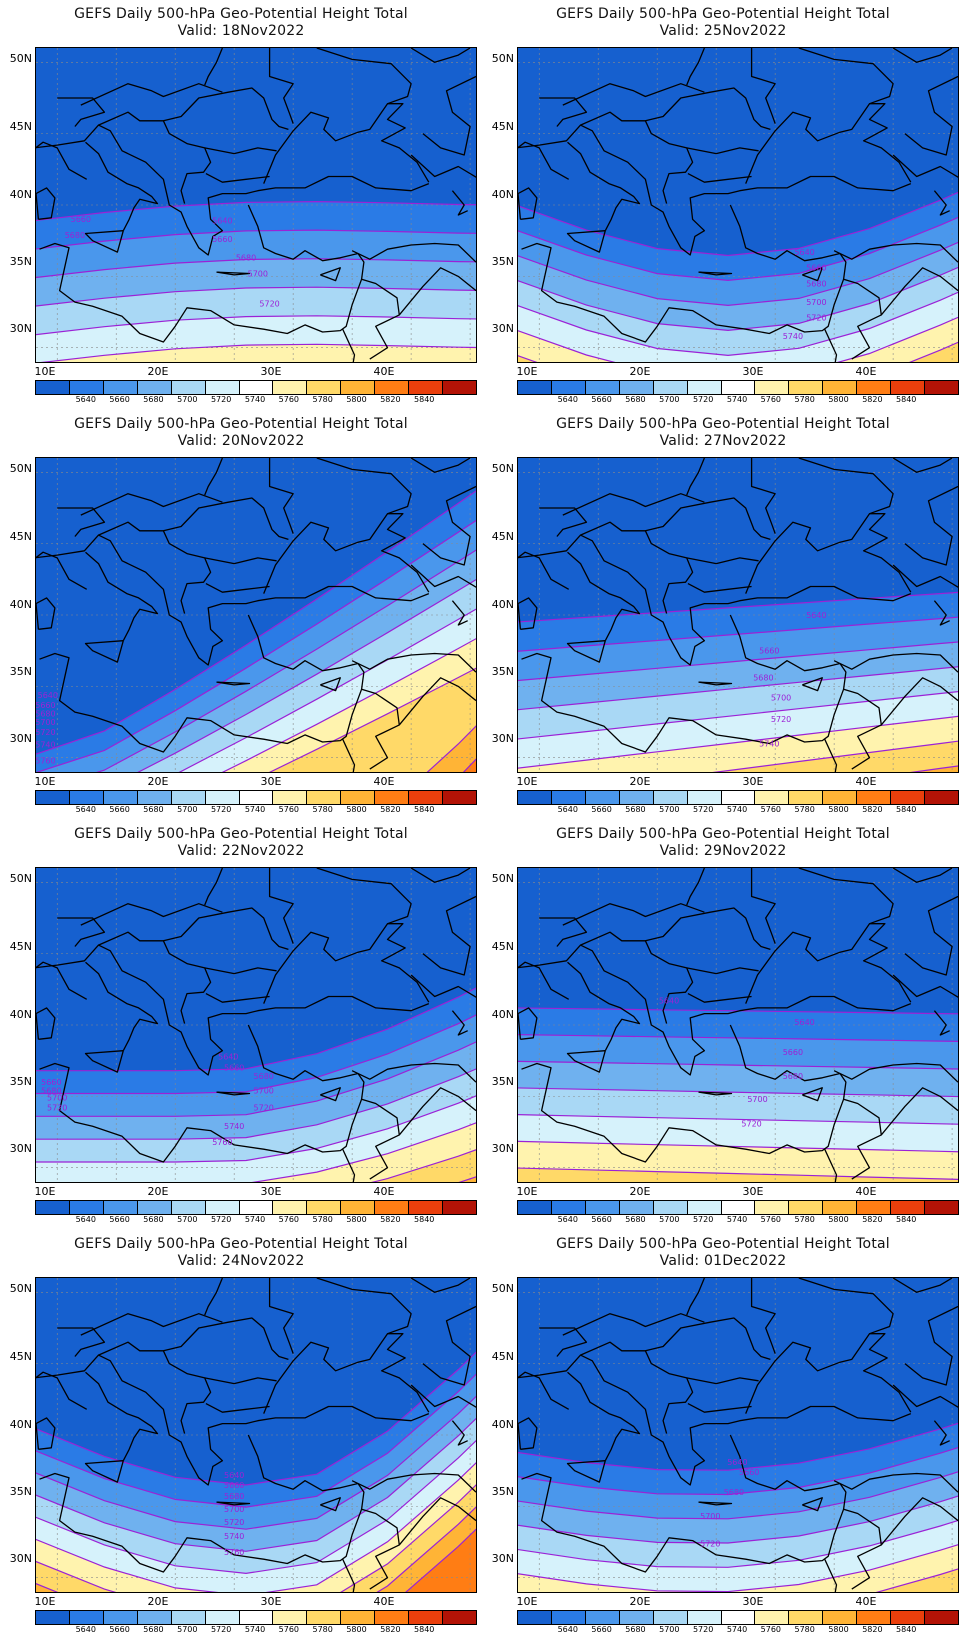 This screenshot has width=964, height=1640. Describe the element at coordinates (738, 1025) in the screenshot. I see `height-map: 5640 5640 5660 5680 5700 5720` at that location.